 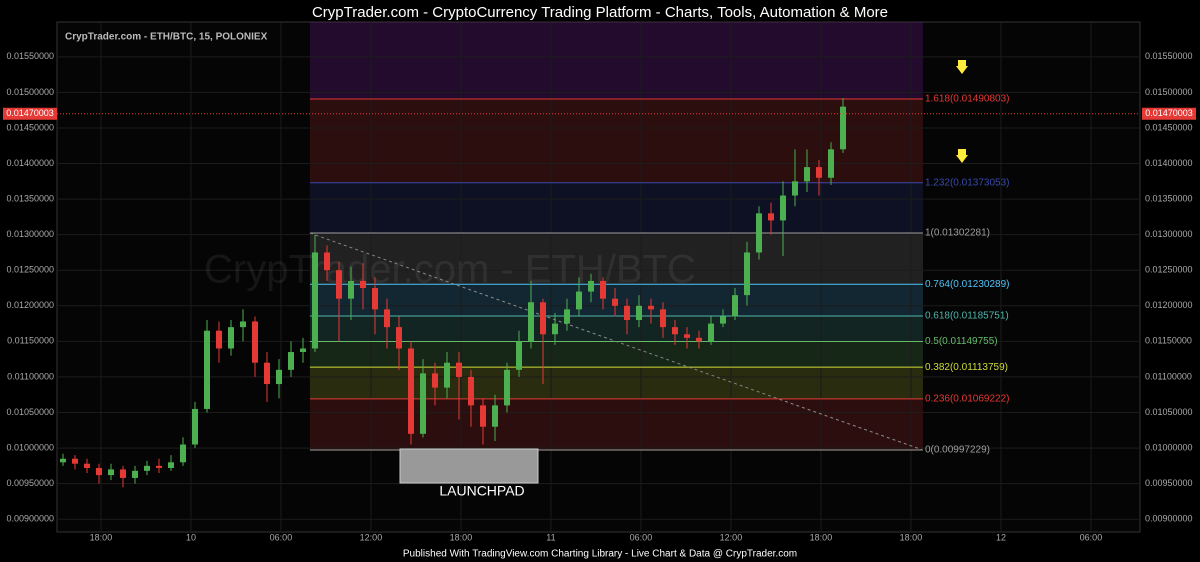 What do you see at coordinates (191, 537) in the screenshot?
I see `x-tick-label: 10` at bounding box center [191, 537].